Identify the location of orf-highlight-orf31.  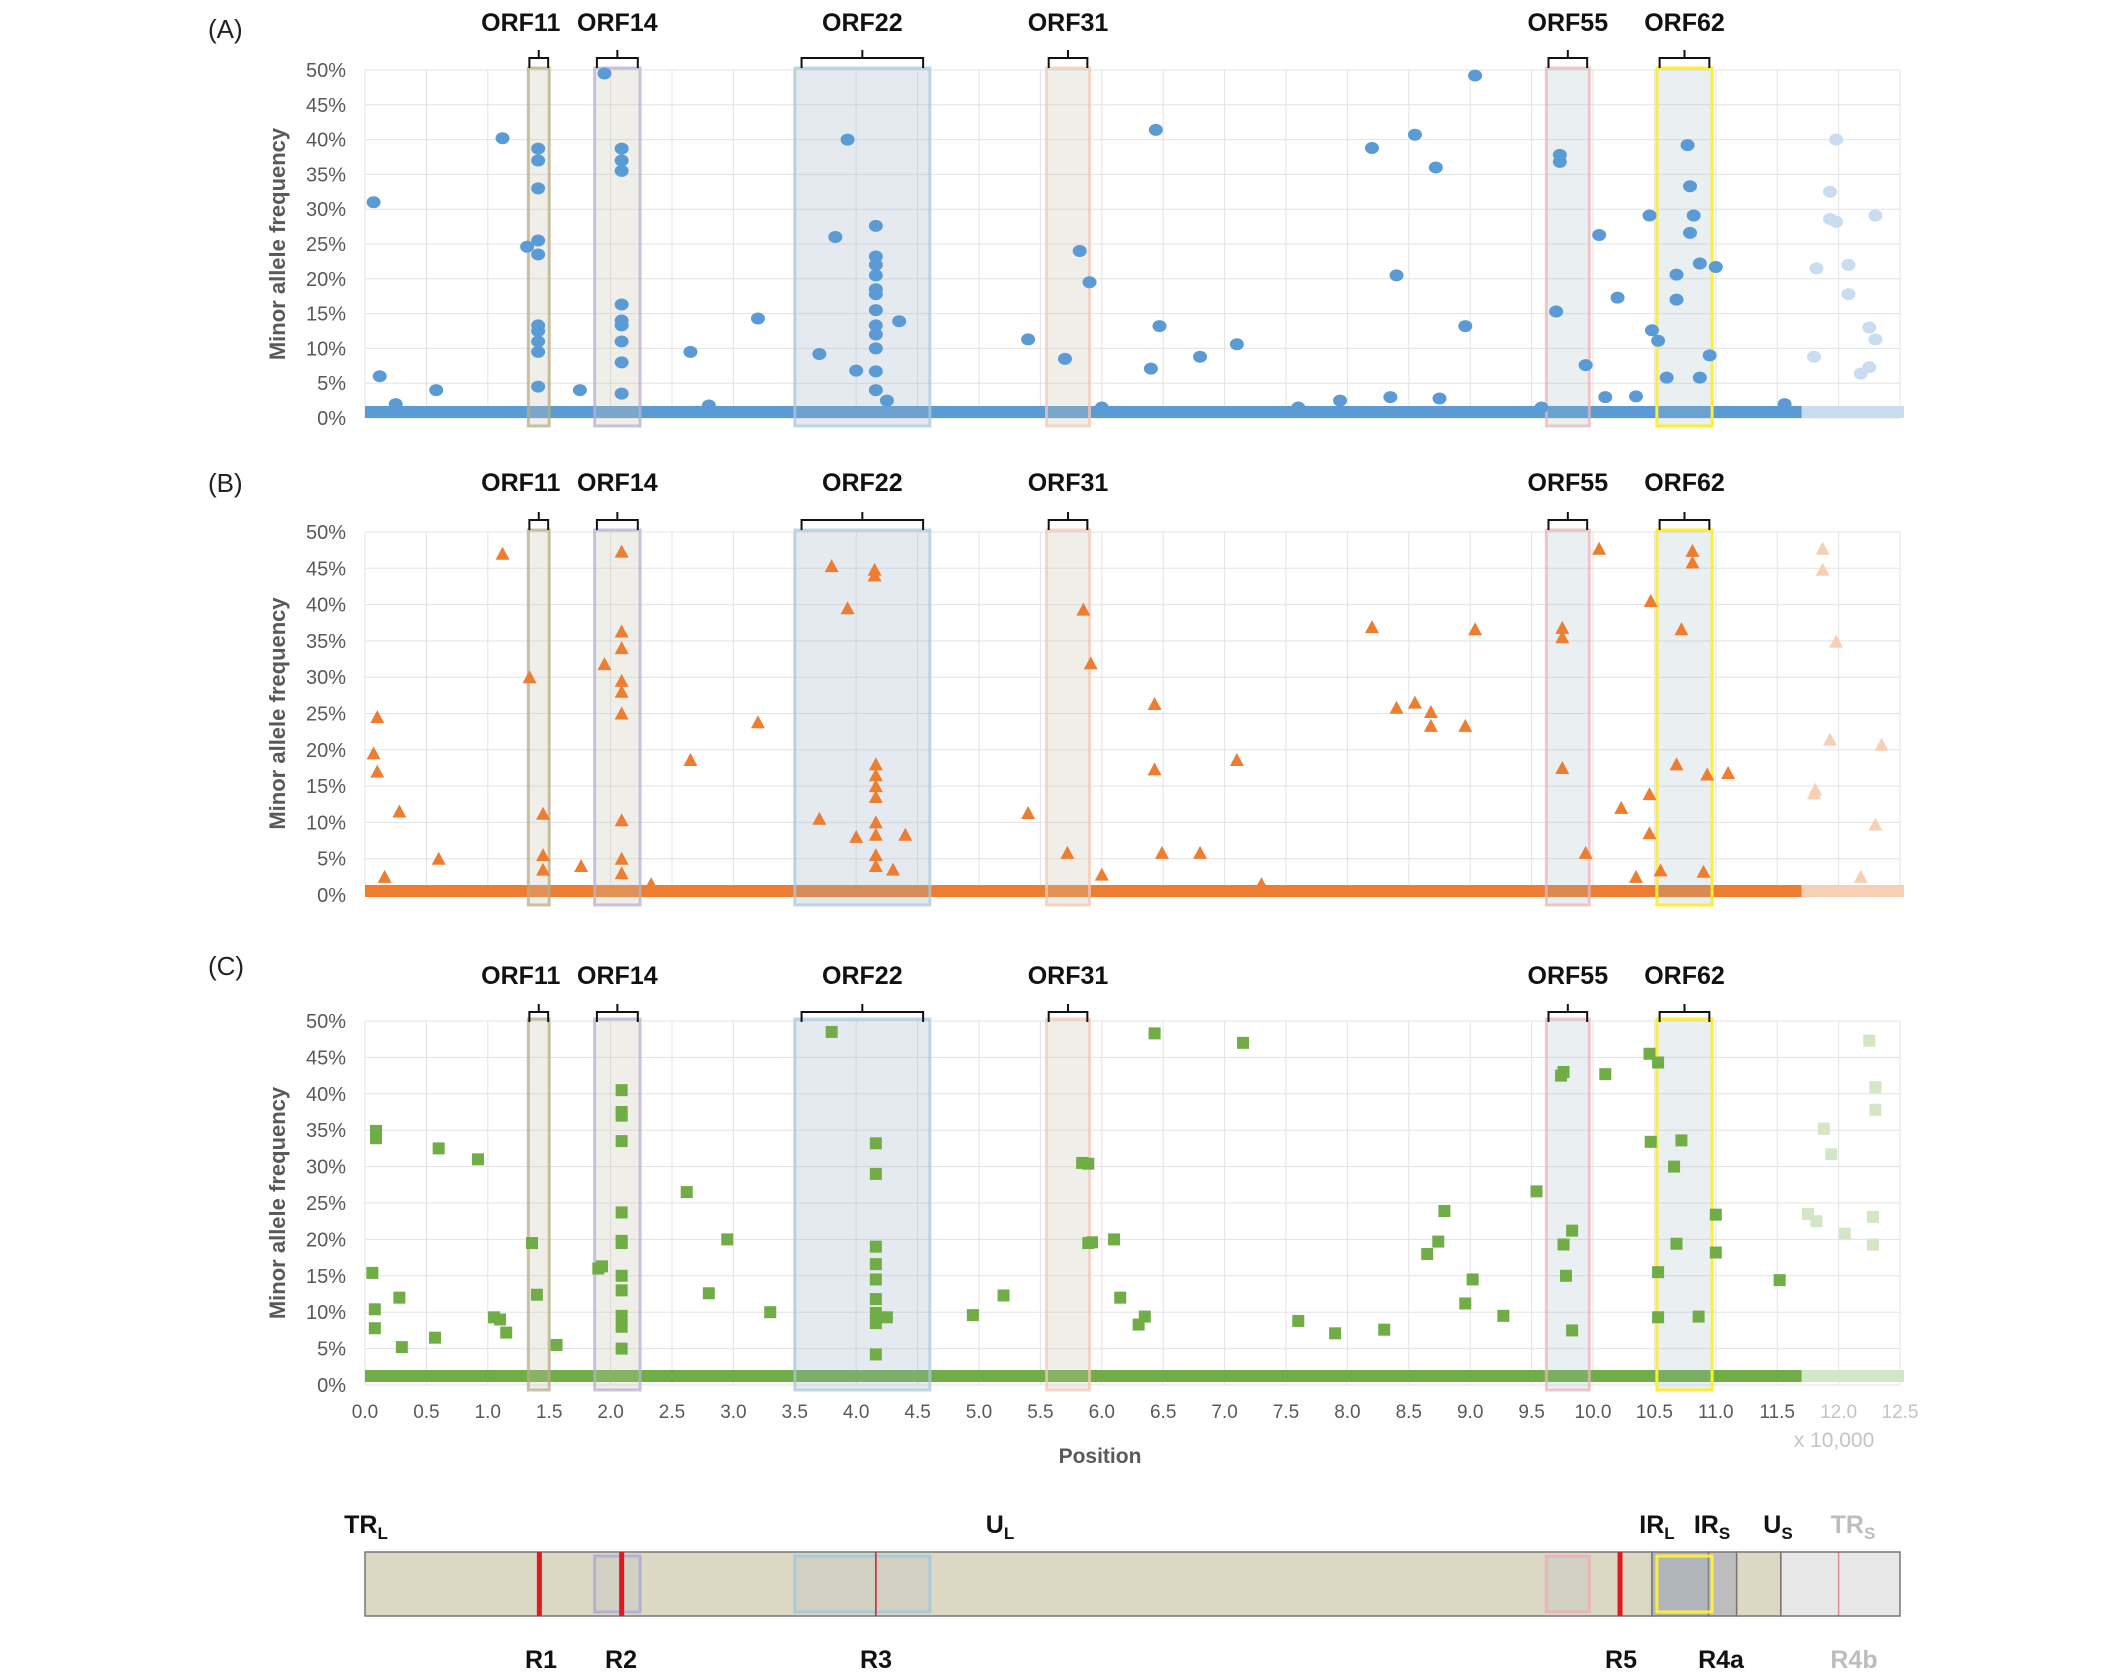
(1068, 1204).